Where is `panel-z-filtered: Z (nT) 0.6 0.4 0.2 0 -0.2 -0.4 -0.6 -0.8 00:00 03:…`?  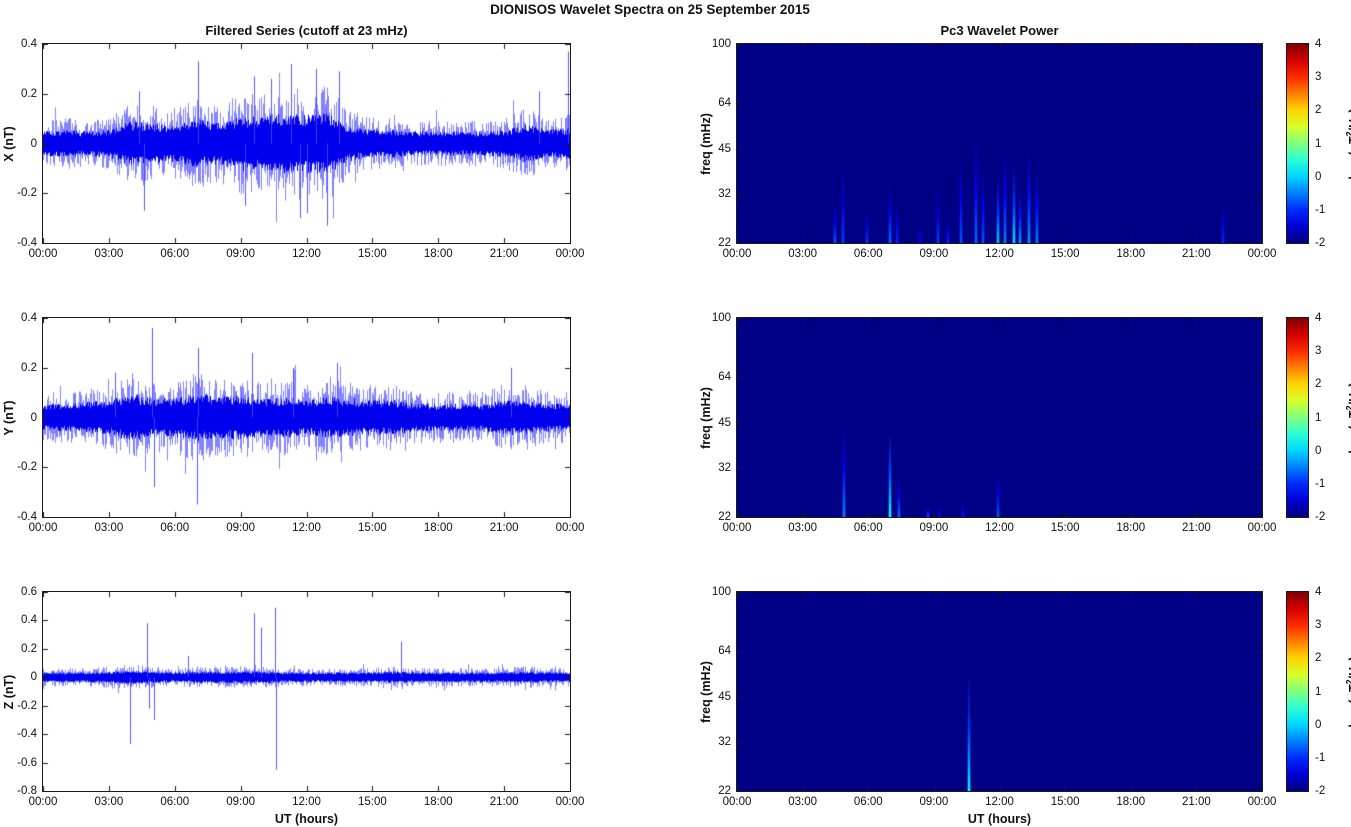
panel-z-filtered: Z (nT) 0.6 0.4 0.2 0 -0.2 -0.4 -0.6 -0.8 00:00 03:… is located at coordinates (293, 706).